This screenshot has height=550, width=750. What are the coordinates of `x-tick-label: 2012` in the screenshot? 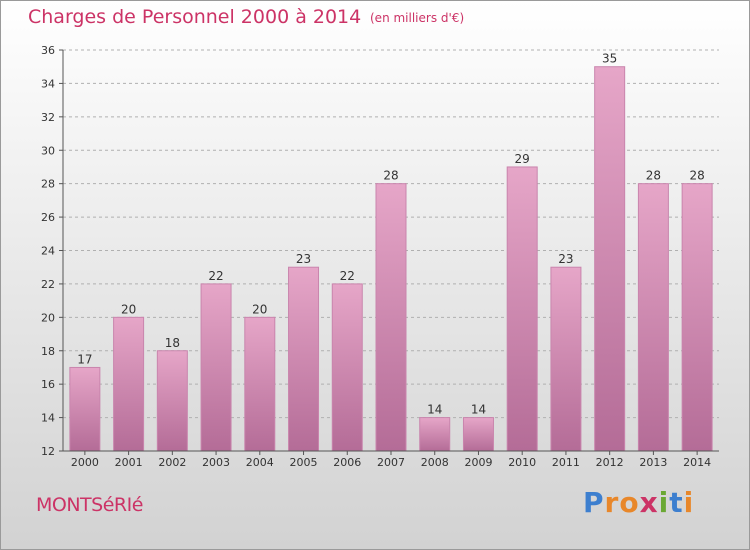 It's located at (610, 462).